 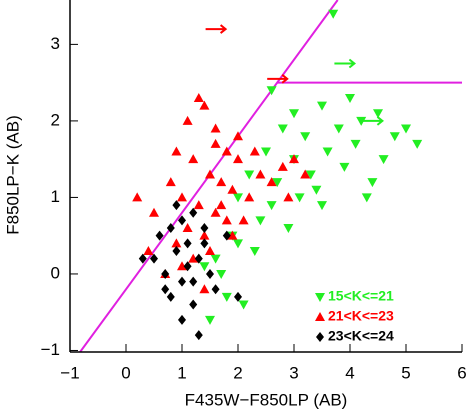 What do you see at coordinates (361, 336) in the screenshot?
I see `legend-label: 23<K<=24` at bounding box center [361, 336].